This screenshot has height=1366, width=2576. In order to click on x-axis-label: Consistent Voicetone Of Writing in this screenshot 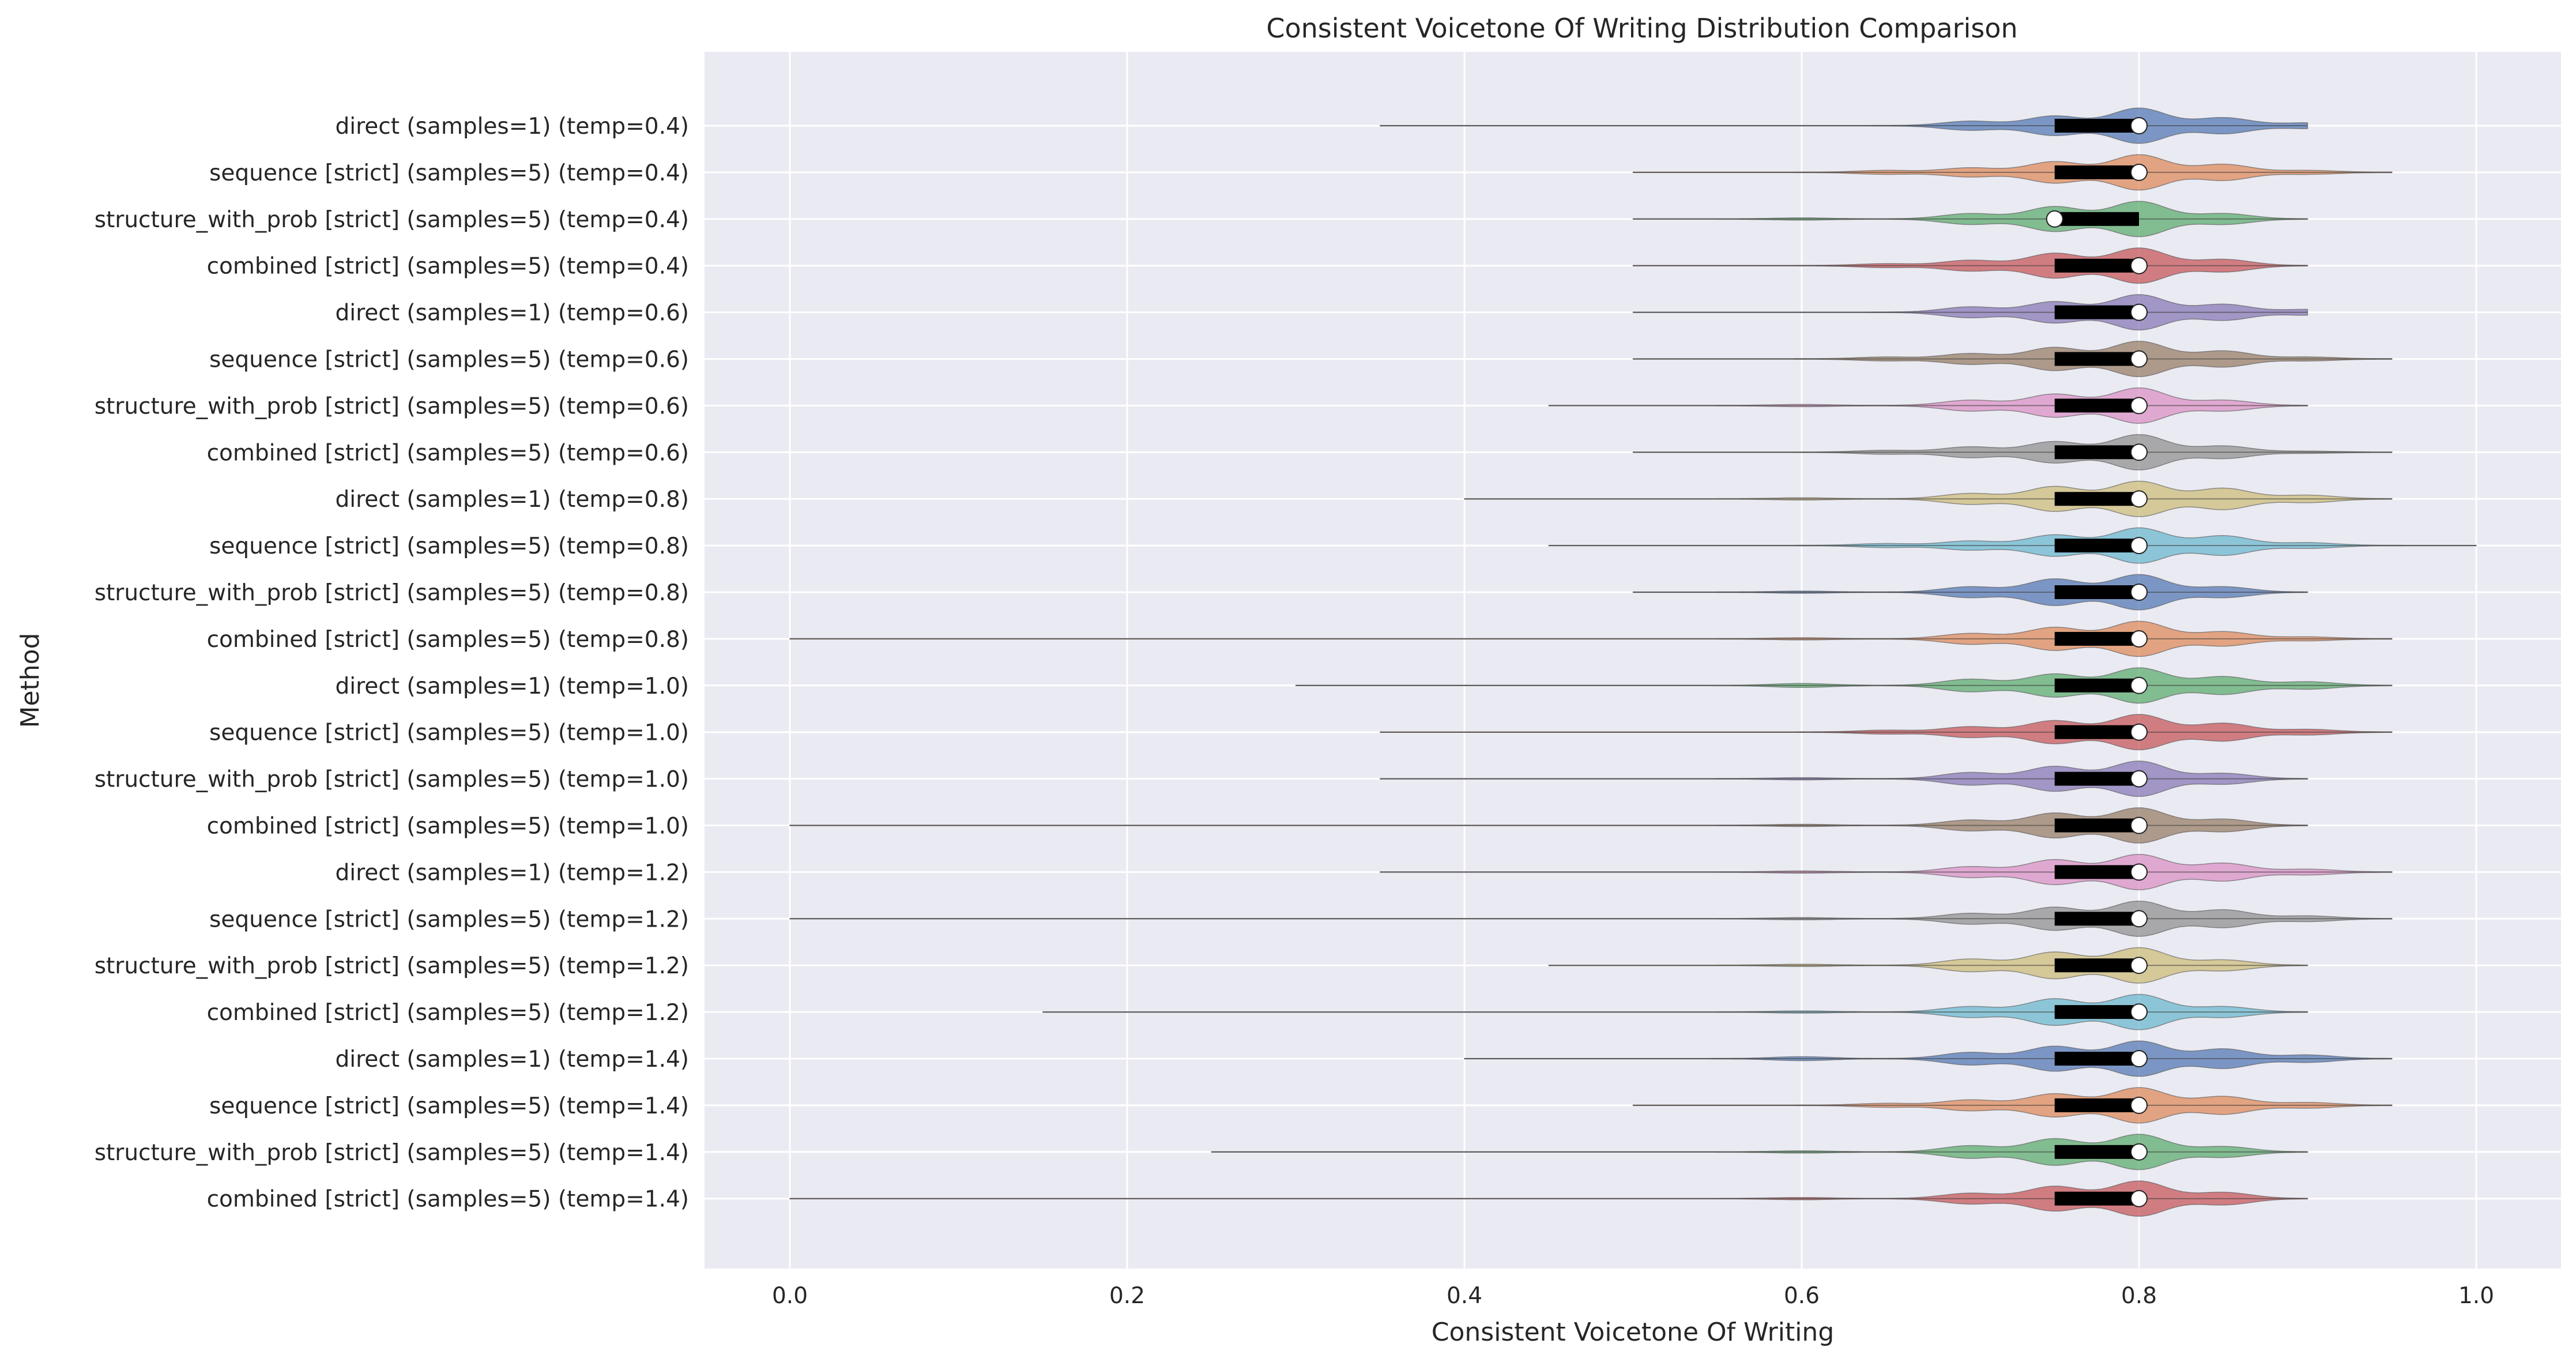, I will do `click(1633, 1332)`.